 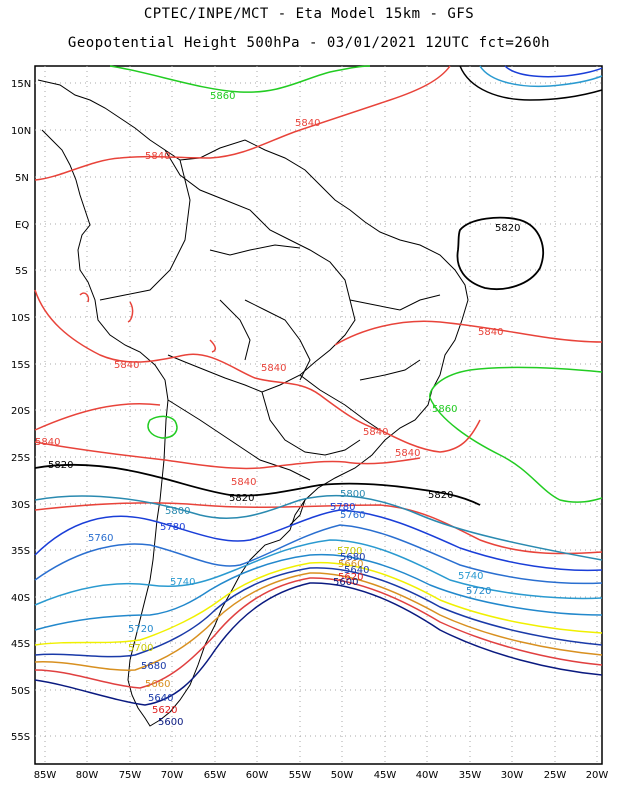 I want to click on lon-label: 75W, so click(x=130, y=775).